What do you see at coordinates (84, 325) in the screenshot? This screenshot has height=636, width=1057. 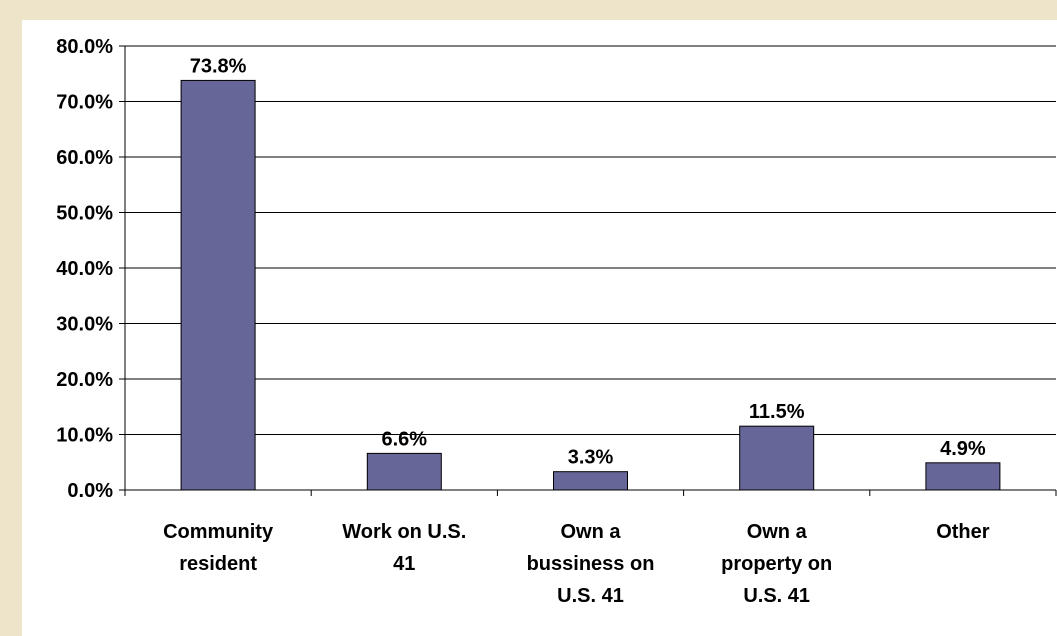 I see `y-tick-label: 30.0%` at bounding box center [84, 325].